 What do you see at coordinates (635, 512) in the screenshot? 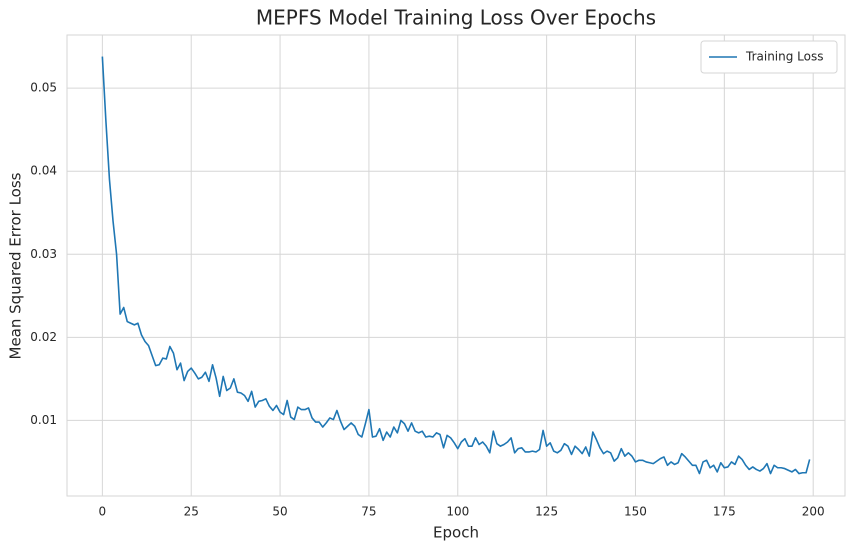
I see `x-tick-label: 150` at bounding box center [635, 512].